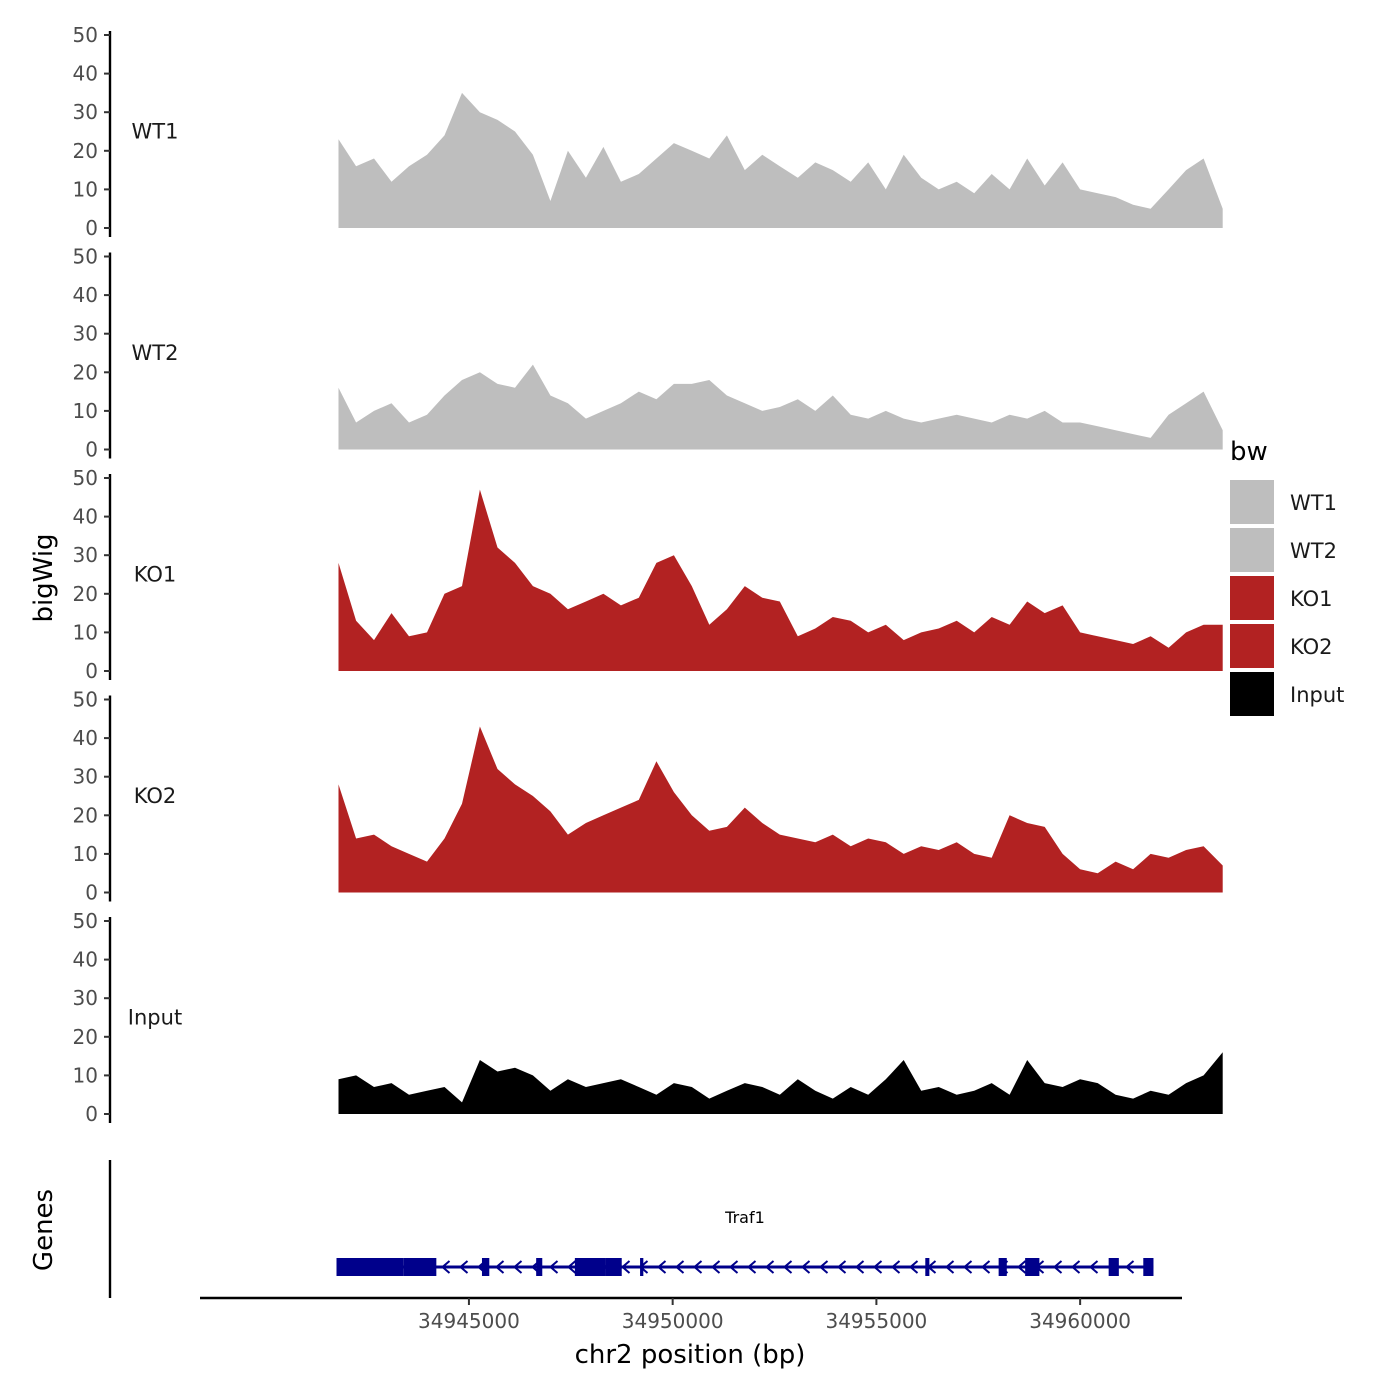 This screenshot has width=1400, height=1400. Describe the element at coordinates (44, 577) in the screenshot. I see `y-axis-title: bigWig` at that location.